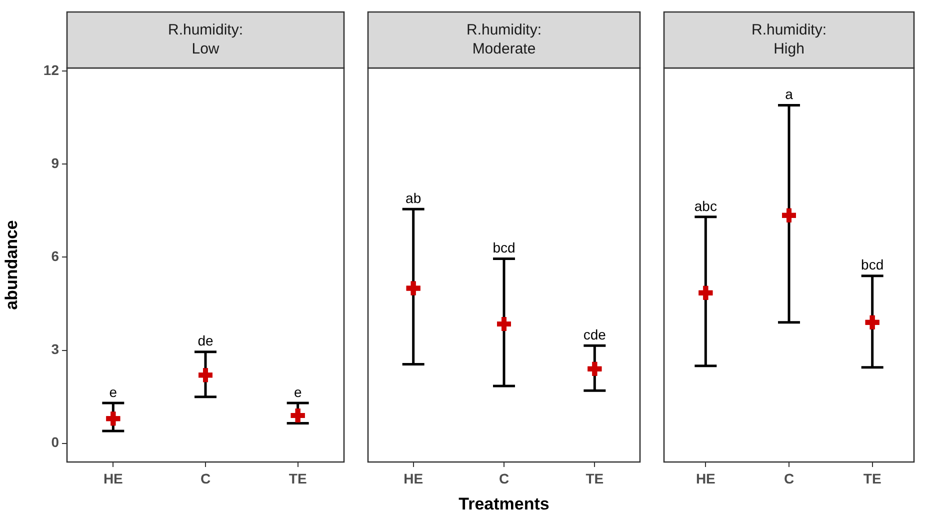 The width and height of the screenshot is (926, 515). Describe the element at coordinates (55, 442) in the screenshot. I see `y-tick-label: 0` at that location.